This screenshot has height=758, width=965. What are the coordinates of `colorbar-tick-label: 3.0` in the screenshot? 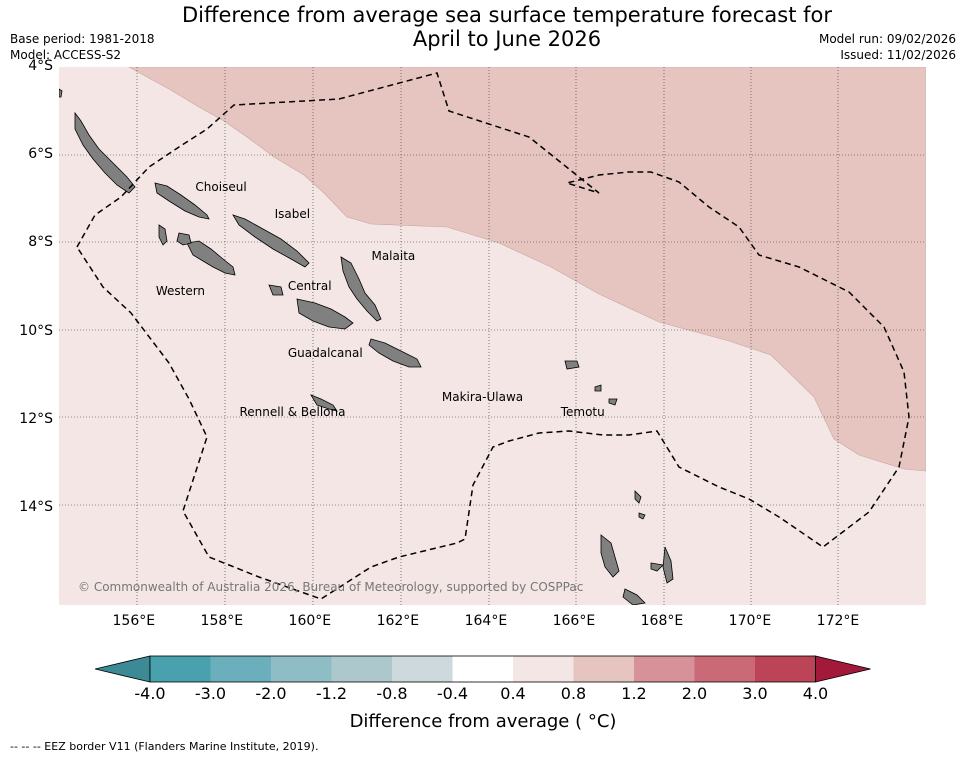 It's located at (755, 693).